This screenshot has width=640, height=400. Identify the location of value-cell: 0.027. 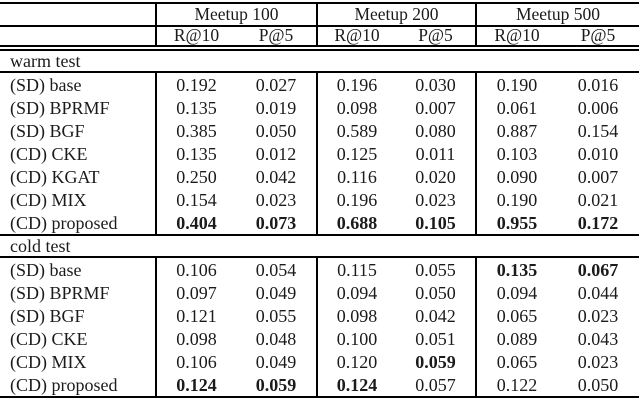
(276, 84).